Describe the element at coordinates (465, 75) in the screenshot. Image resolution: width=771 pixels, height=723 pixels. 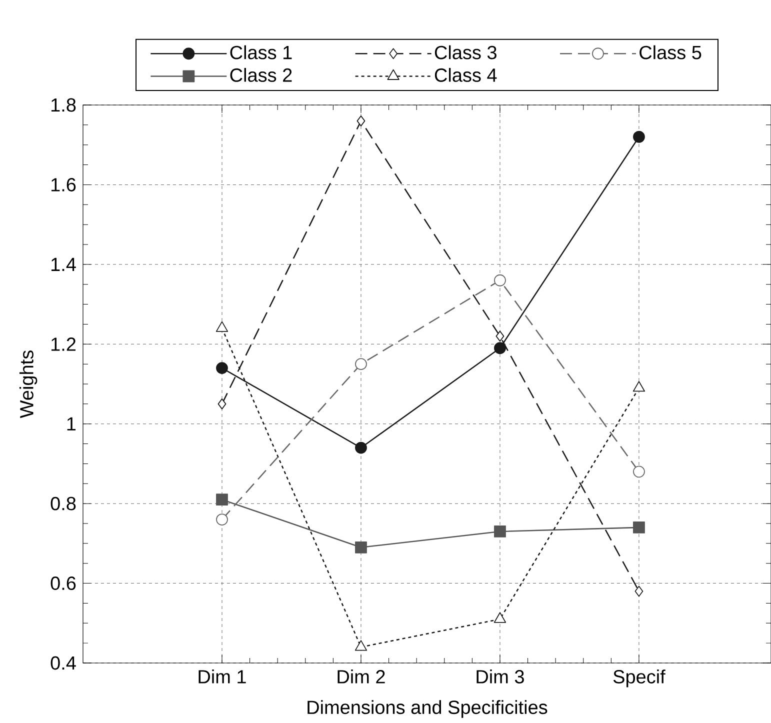
I see `legend-label: Class 4` at that location.